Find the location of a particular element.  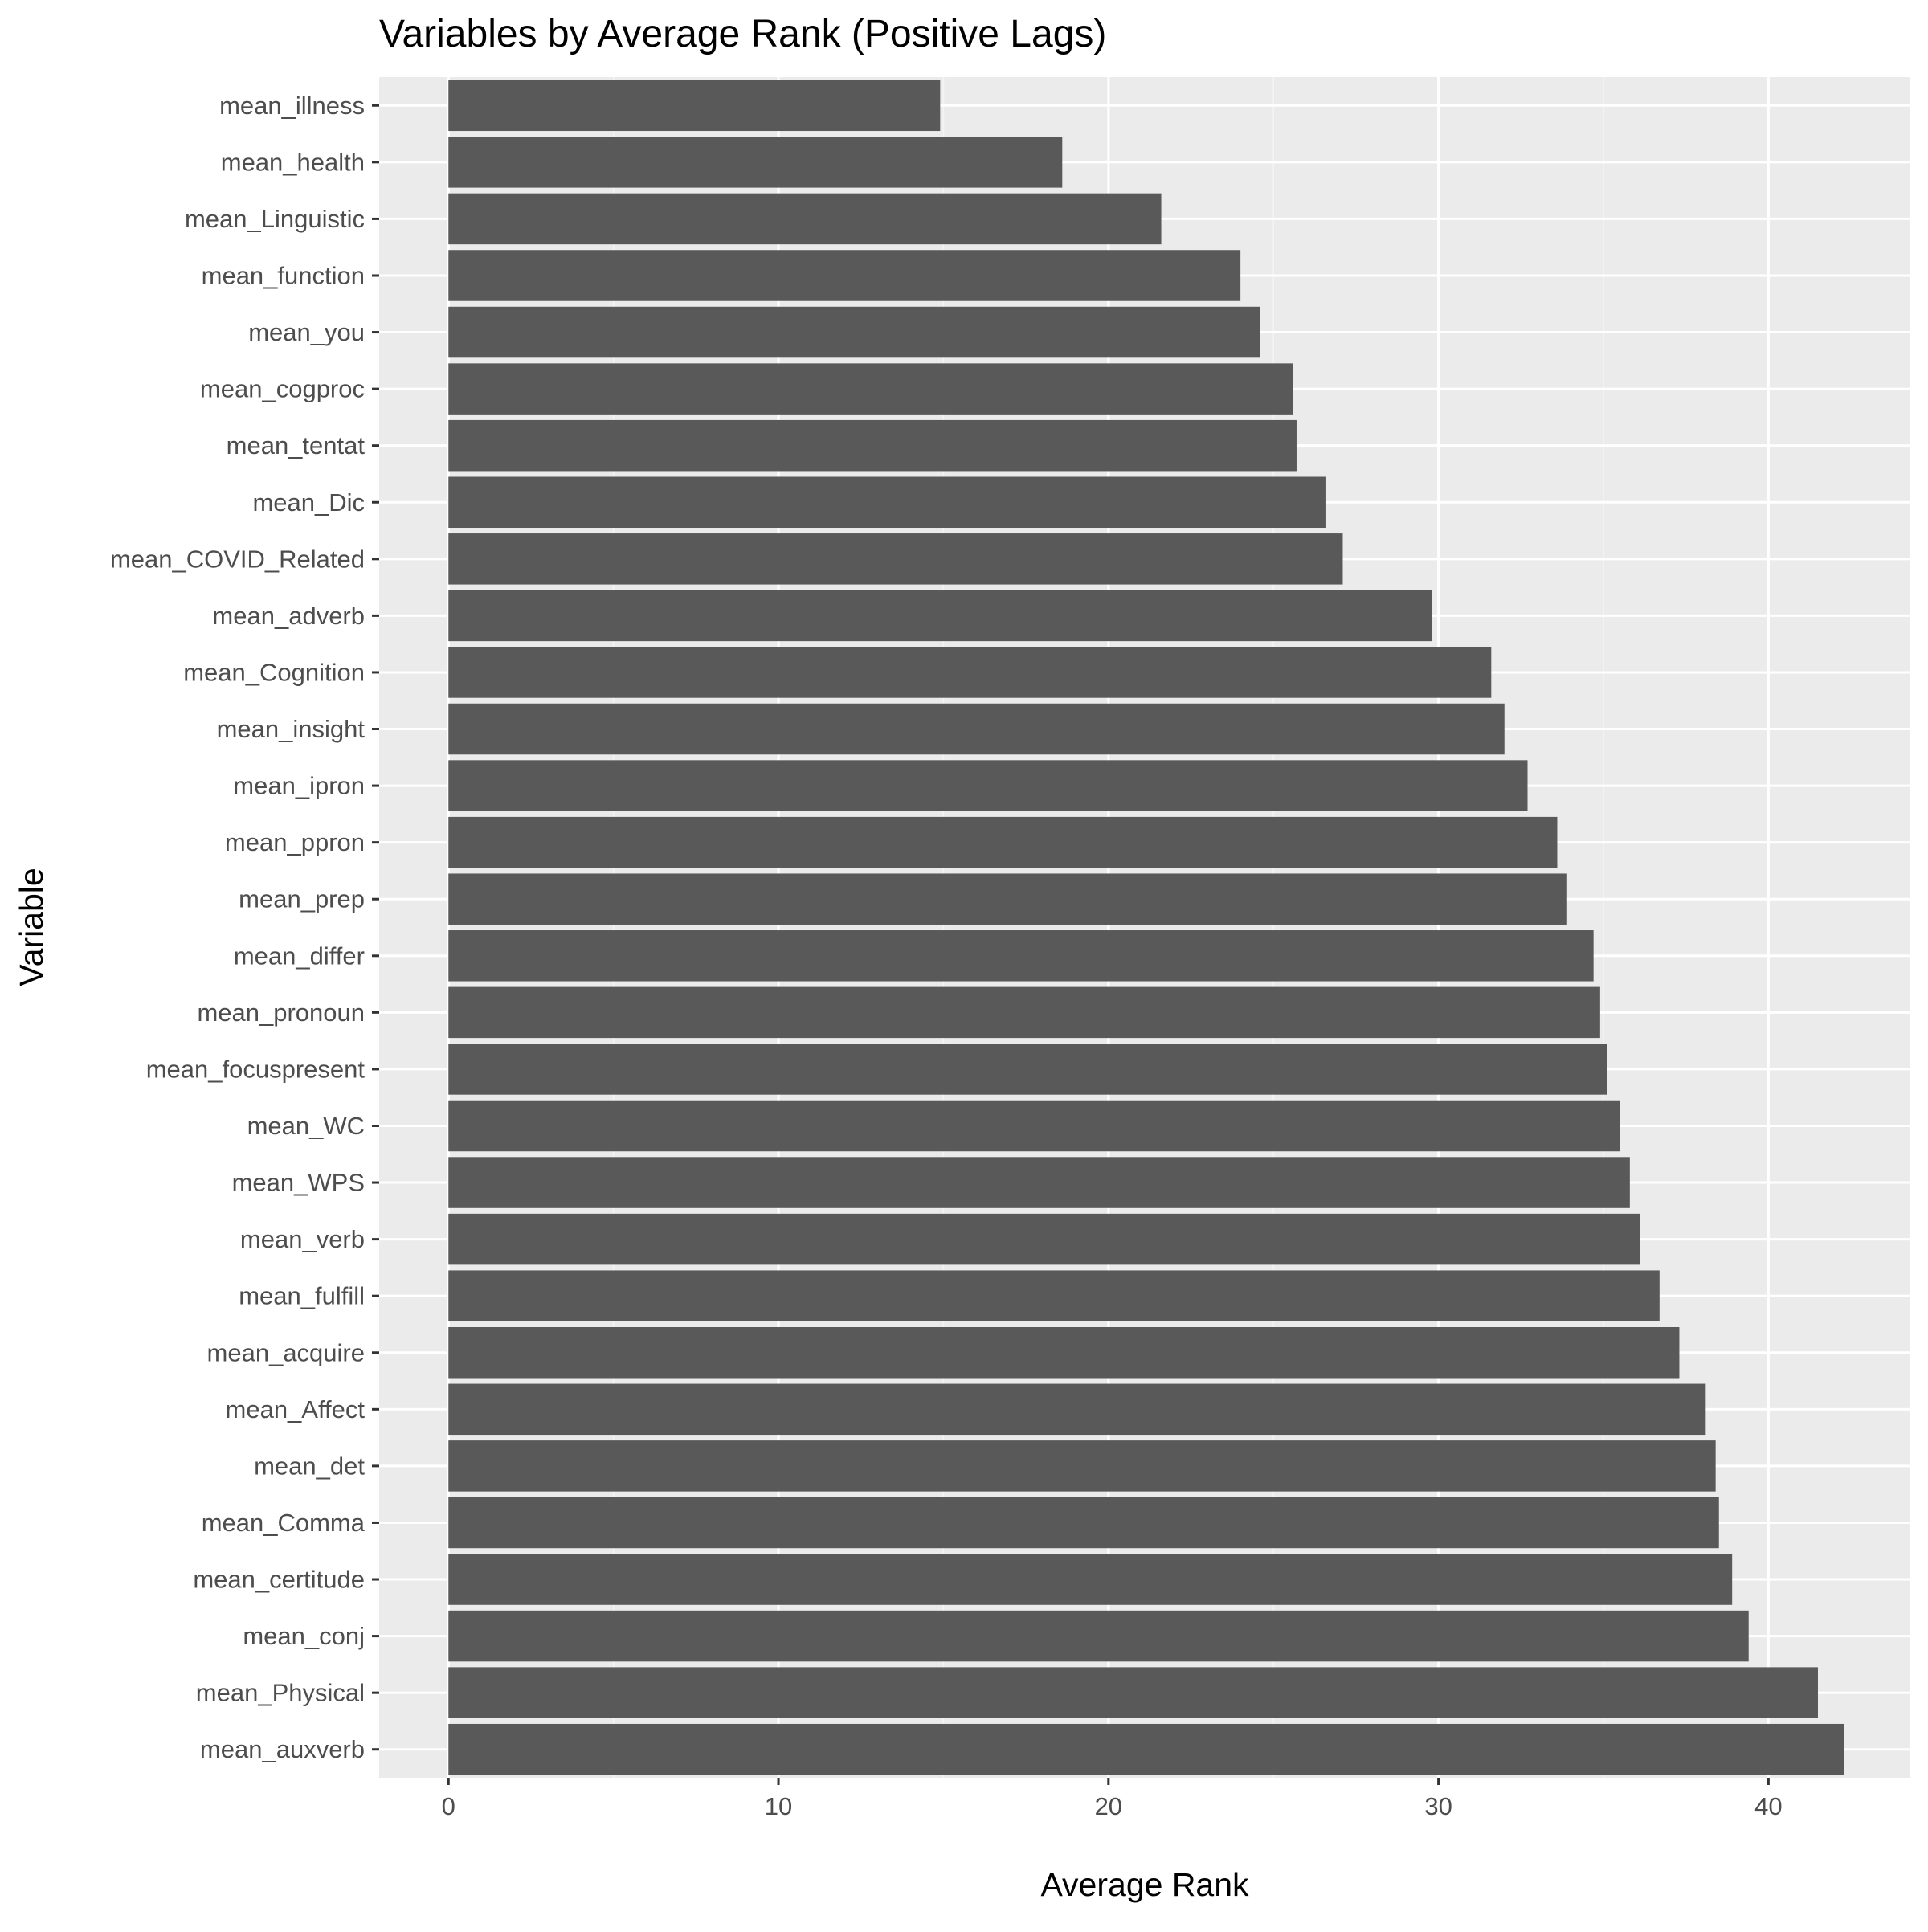

x-axis: 0 10 20 30 40 is located at coordinates (1112, 1799).